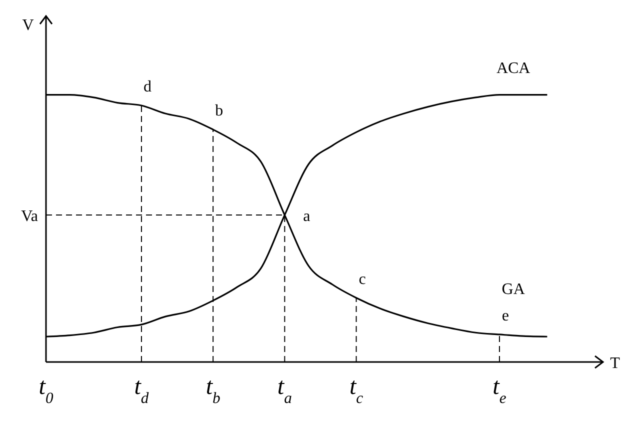 This screenshot has width=631, height=424. Describe the element at coordinates (213, 390) in the screenshot. I see `x-tick-label: t$_{b}$` at that location.